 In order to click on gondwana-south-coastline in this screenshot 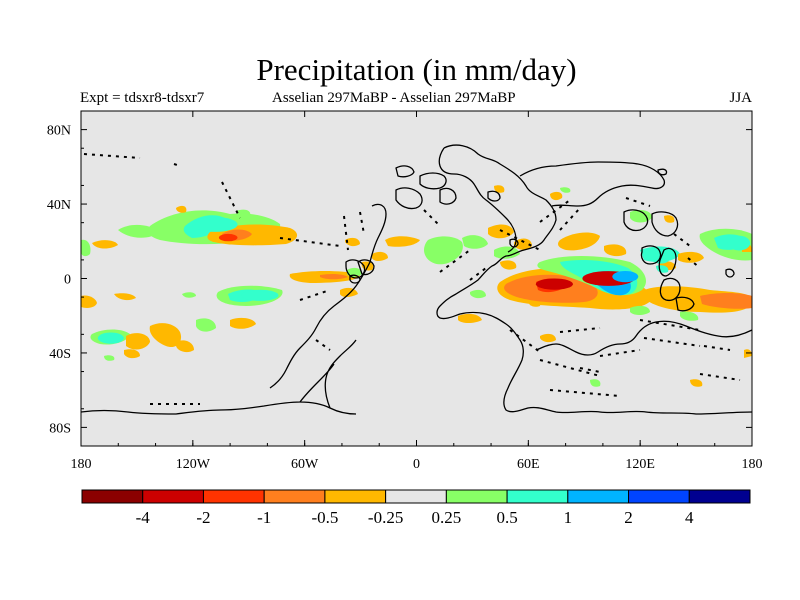, I will do `click(219, 377)`.